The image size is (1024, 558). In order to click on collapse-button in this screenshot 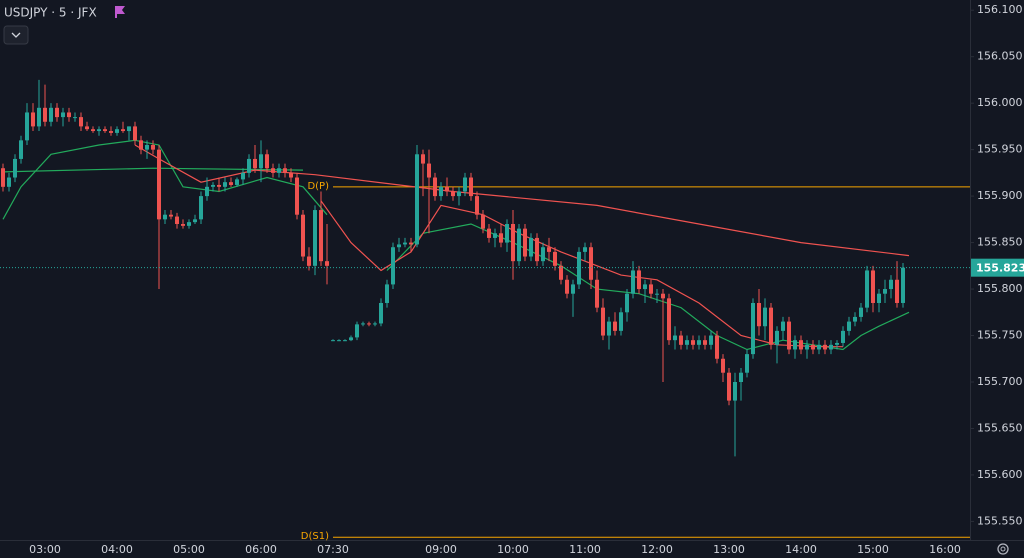, I will do `click(16, 35)`.